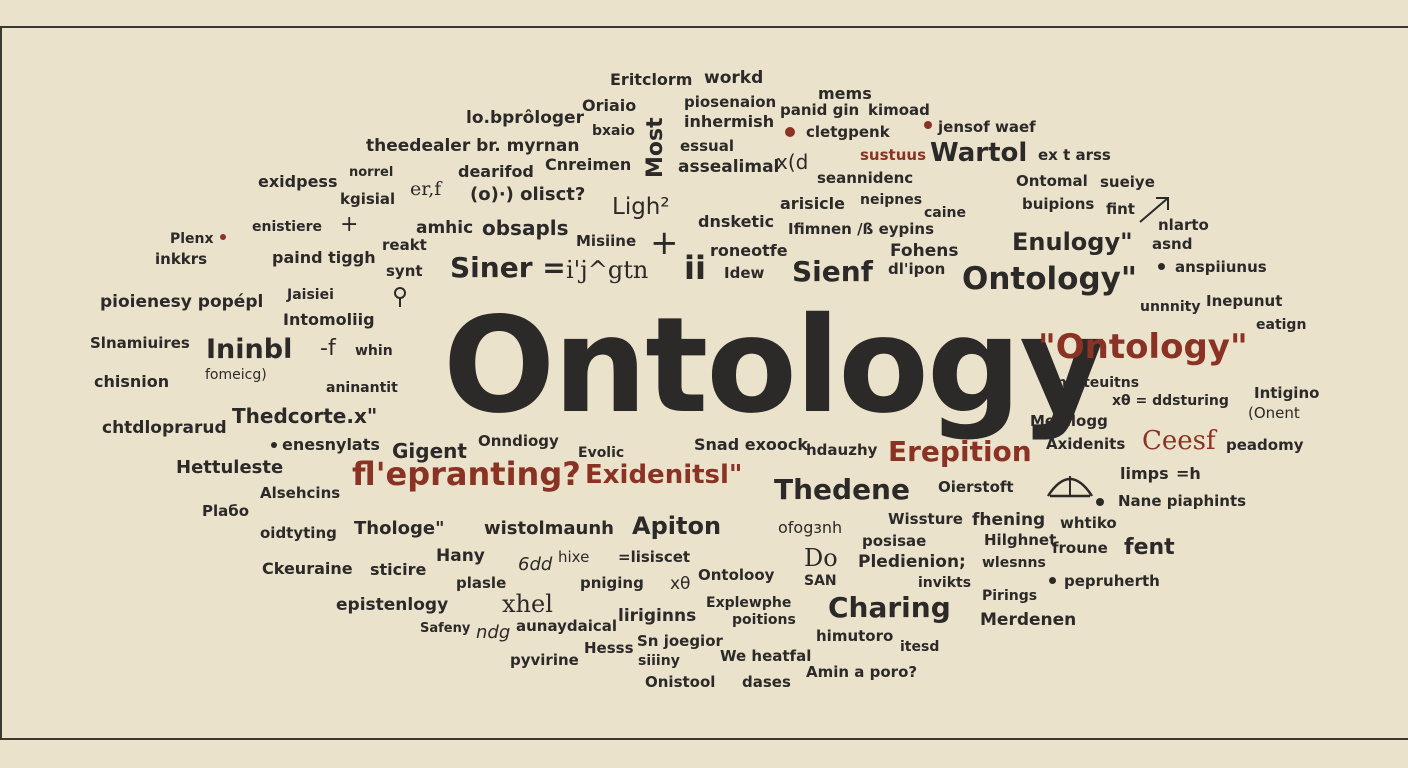  I want to click on cloud-word: aninantit, so click(362, 388).